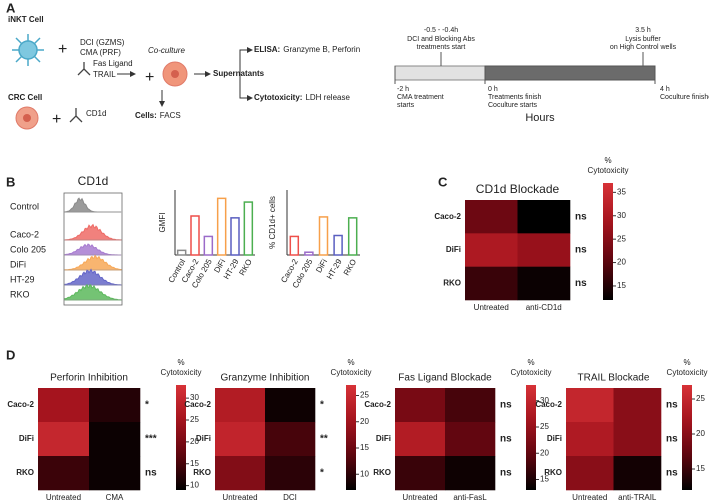  What do you see at coordinates (441, 30) in the screenshot?
I see `event-time: -0.5 - -0.4h` at bounding box center [441, 30].